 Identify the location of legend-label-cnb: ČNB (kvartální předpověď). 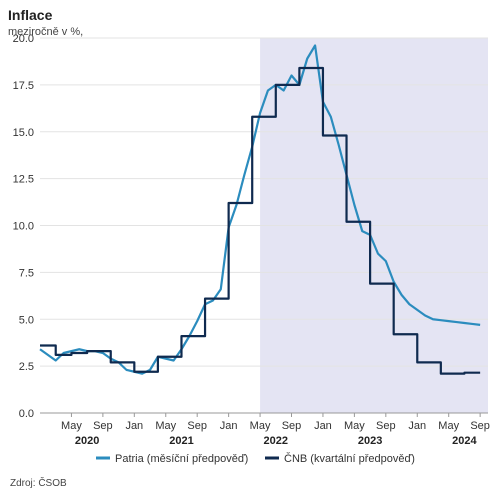
(349, 458).